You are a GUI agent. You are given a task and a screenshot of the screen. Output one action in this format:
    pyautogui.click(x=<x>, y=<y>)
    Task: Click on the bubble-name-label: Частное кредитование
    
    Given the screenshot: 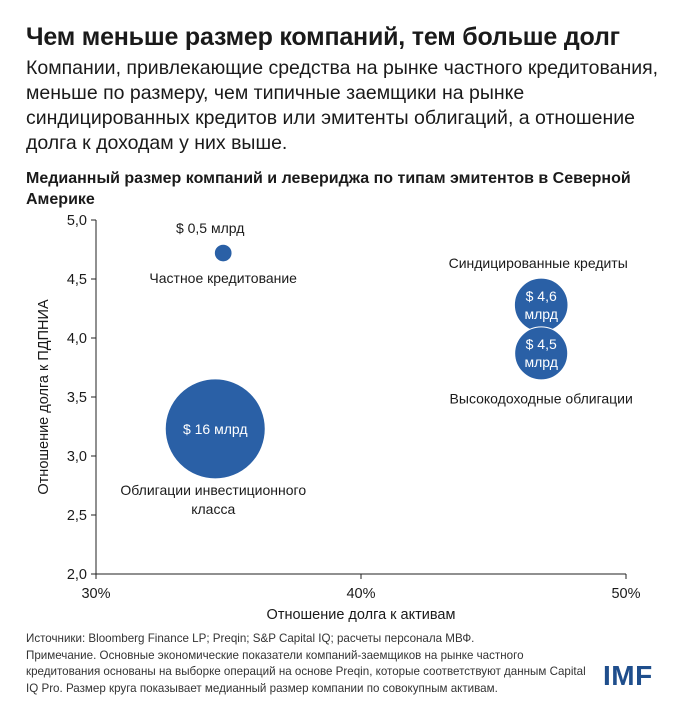 What is the action you would take?
    pyautogui.click(x=223, y=278)
    